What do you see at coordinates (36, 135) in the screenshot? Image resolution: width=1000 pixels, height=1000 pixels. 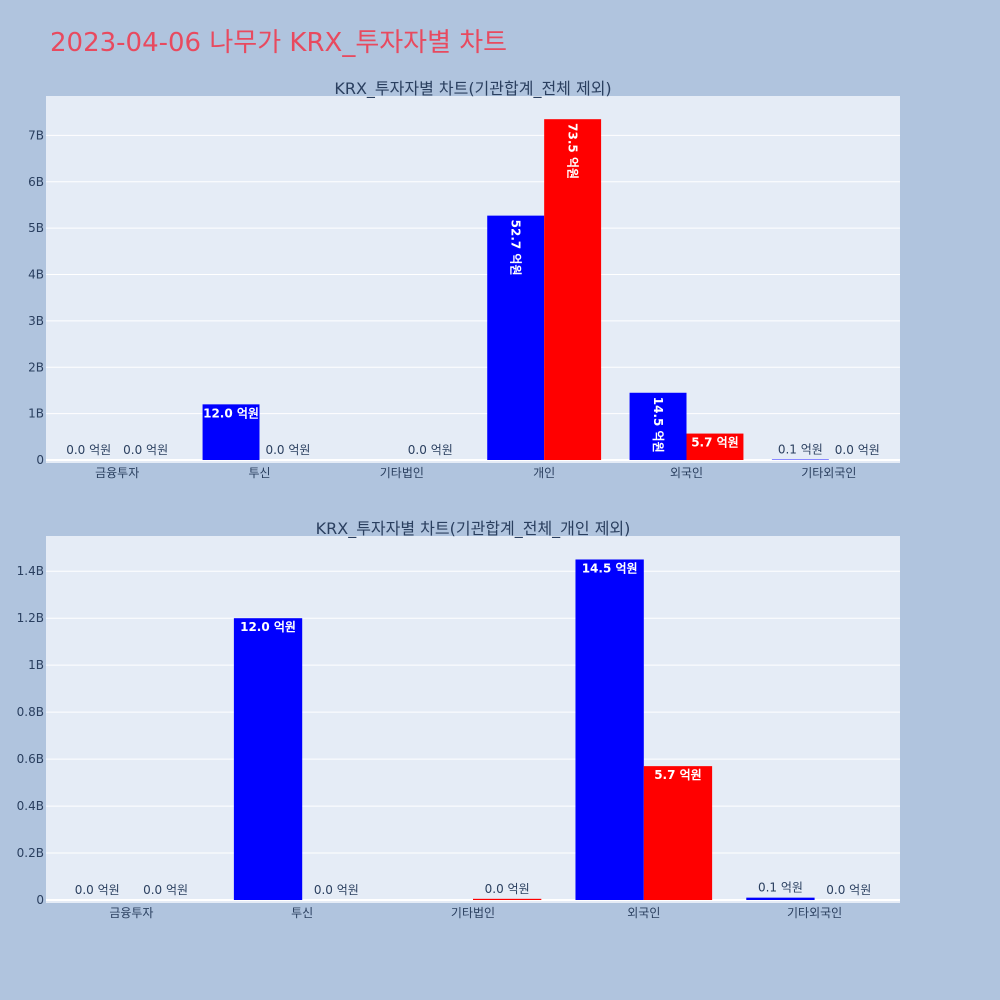 I see `y-tick-label: 7B` at bounding box center [36, 135].